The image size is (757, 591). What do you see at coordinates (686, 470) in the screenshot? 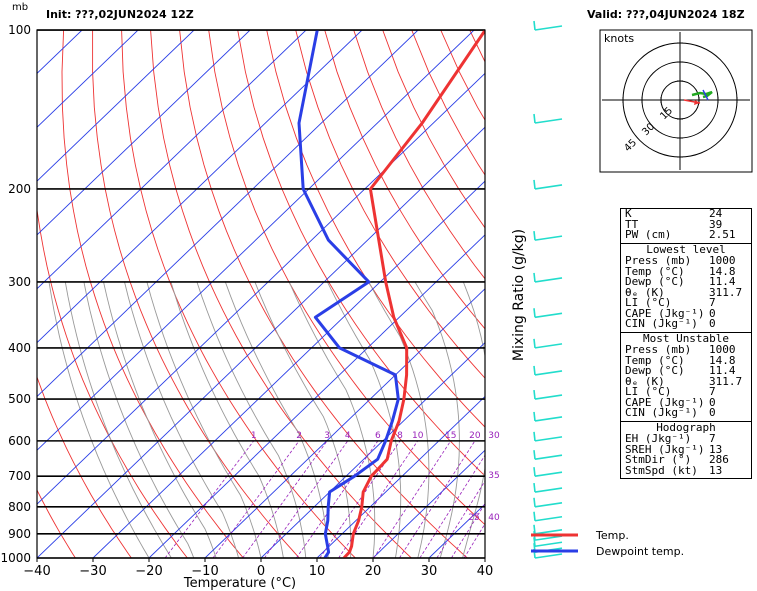
I see `index-row: StmSpd (kt) 13` at bounding box center [686, 470].